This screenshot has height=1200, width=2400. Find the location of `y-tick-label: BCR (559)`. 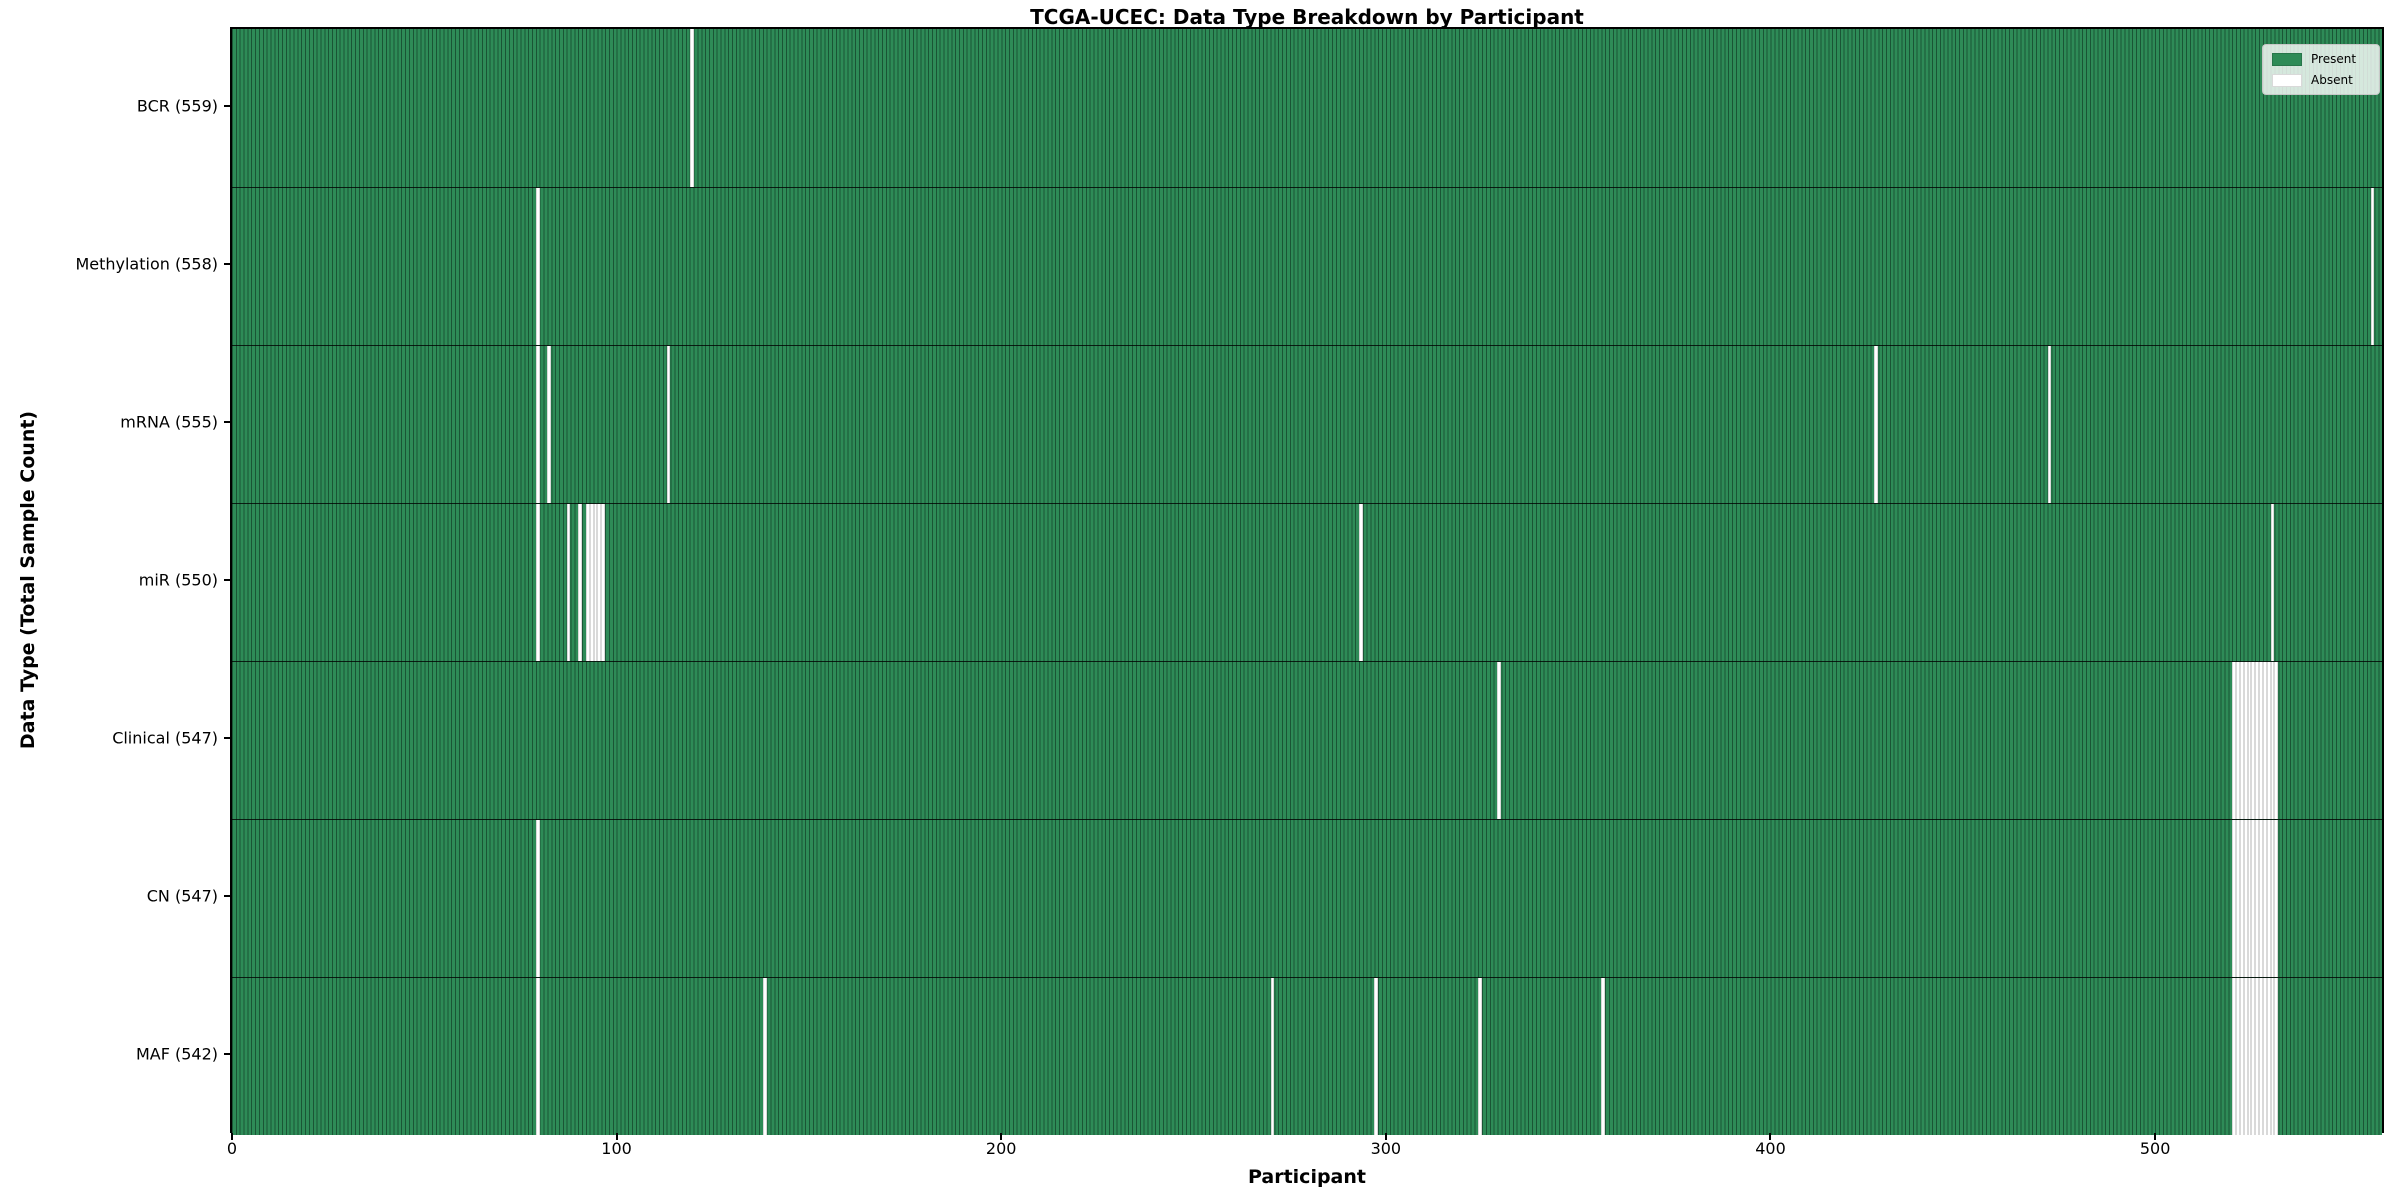

y-tick-label: BCR (559) is located at coordinates (177, 106).